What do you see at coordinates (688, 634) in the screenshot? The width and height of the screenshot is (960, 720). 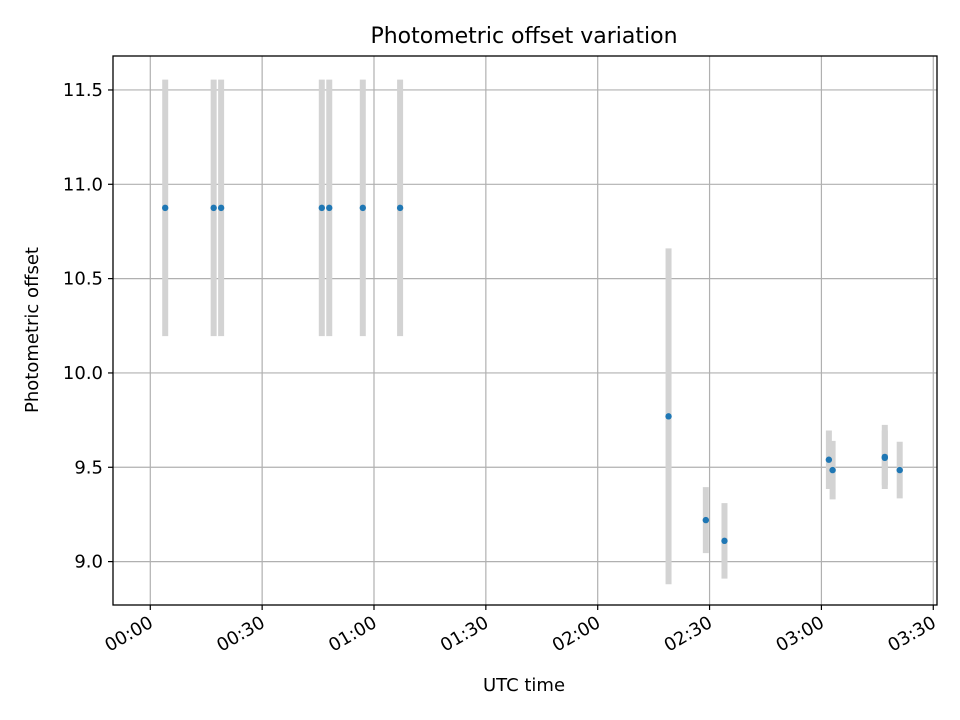 I see `x-tick-label: 02:30` at bounding box center [688, 634].